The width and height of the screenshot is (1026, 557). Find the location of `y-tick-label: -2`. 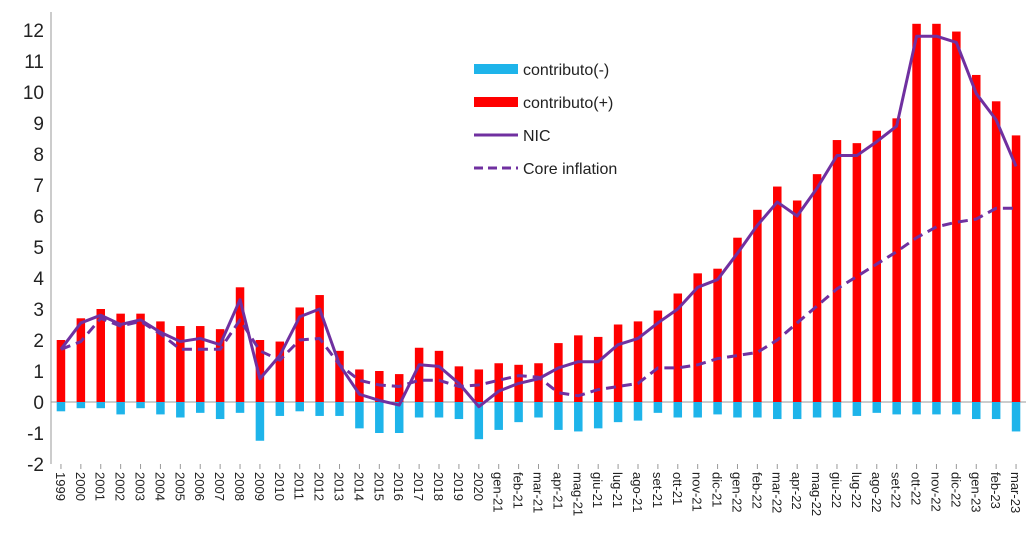

y-tick-label: -2 is located at coordinates (35, 465).